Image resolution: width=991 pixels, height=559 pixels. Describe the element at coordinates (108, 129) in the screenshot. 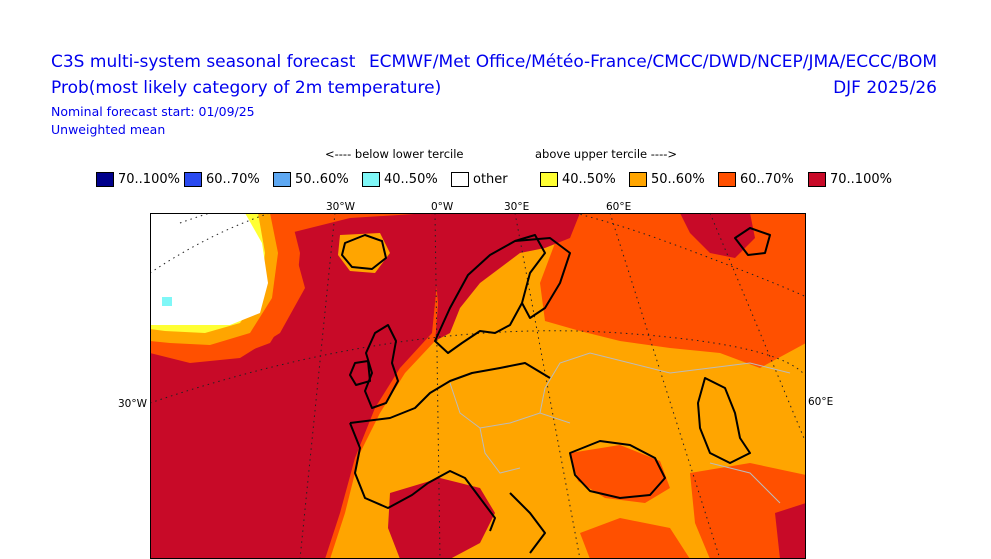

I see `weighting-note: Unweighted mean` at that location.